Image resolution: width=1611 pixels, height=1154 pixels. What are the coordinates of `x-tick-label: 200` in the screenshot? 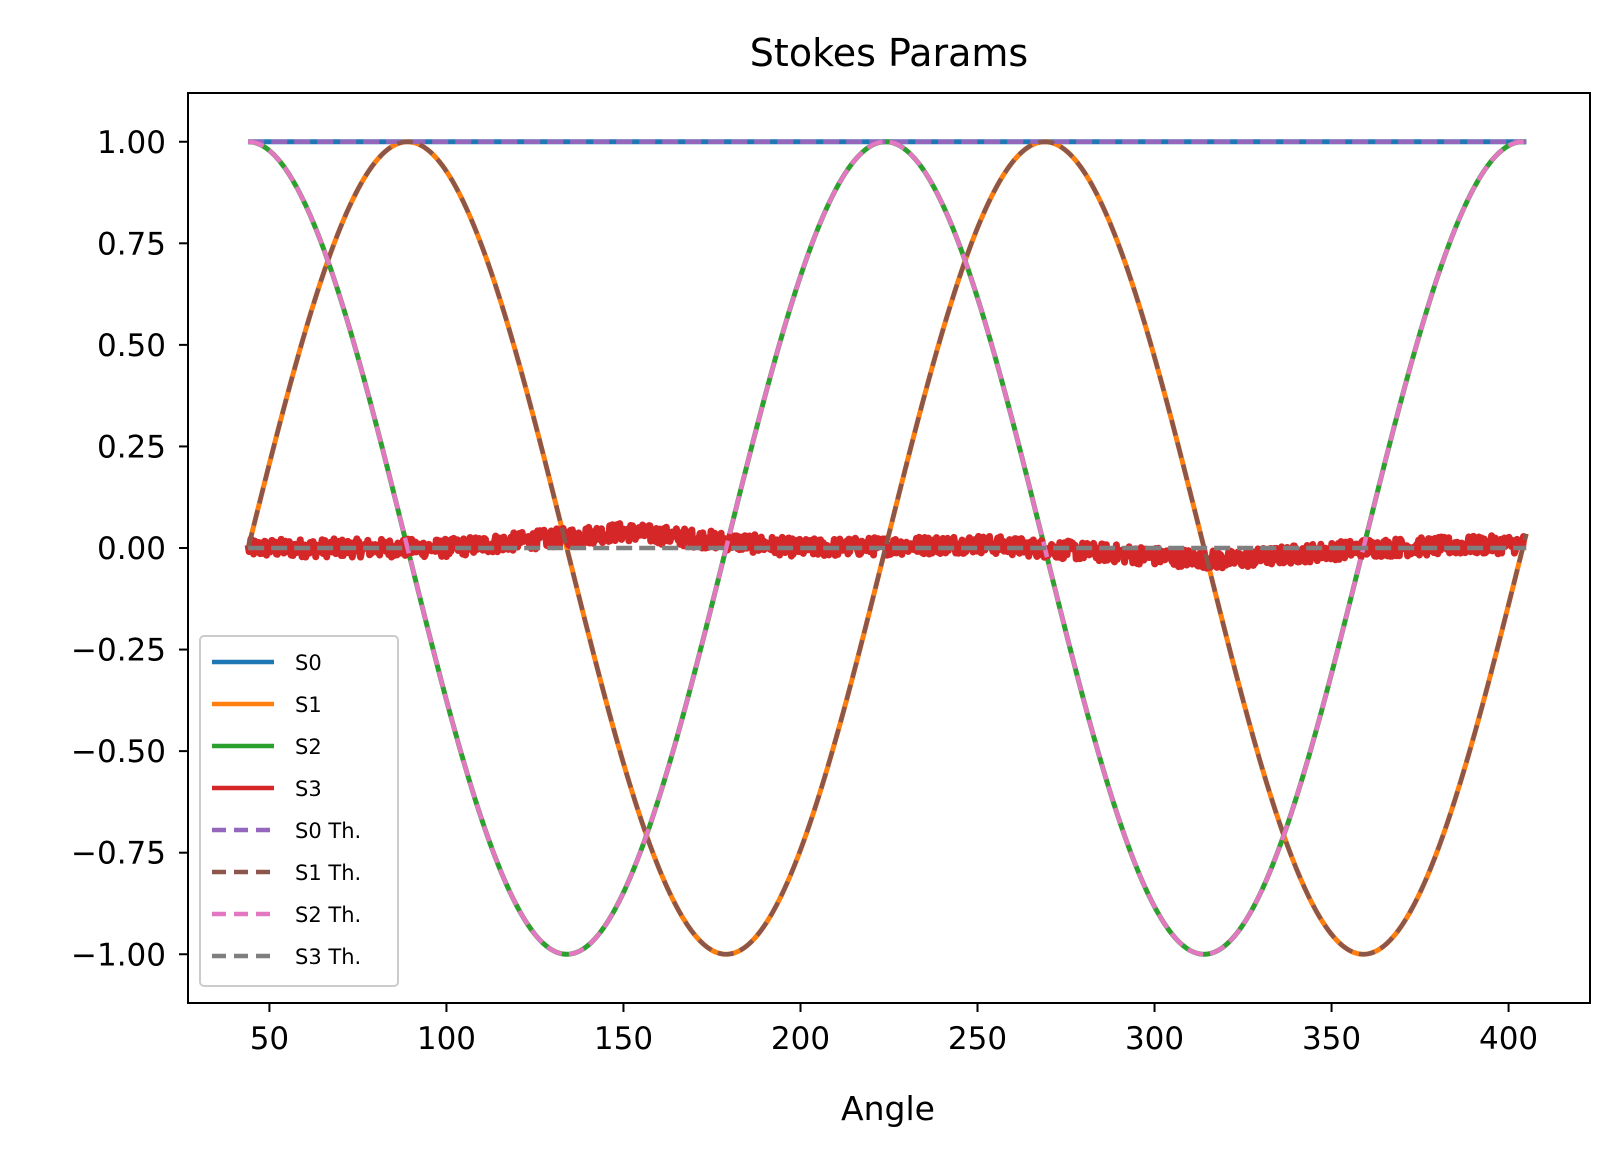 It's located at (800, 1039).